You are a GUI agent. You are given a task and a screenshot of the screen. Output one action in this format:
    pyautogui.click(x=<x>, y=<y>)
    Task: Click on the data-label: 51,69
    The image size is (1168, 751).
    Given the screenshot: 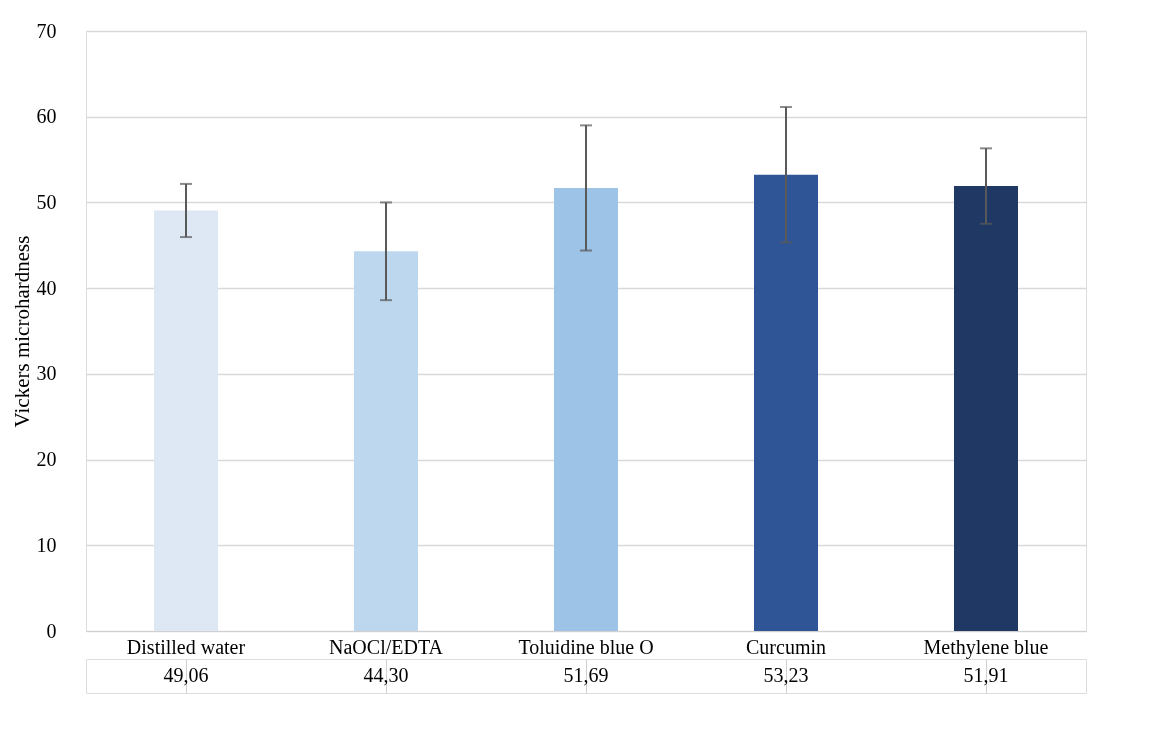 What is the action you would take?
    pyautogui.click(x=586, y=675)
    